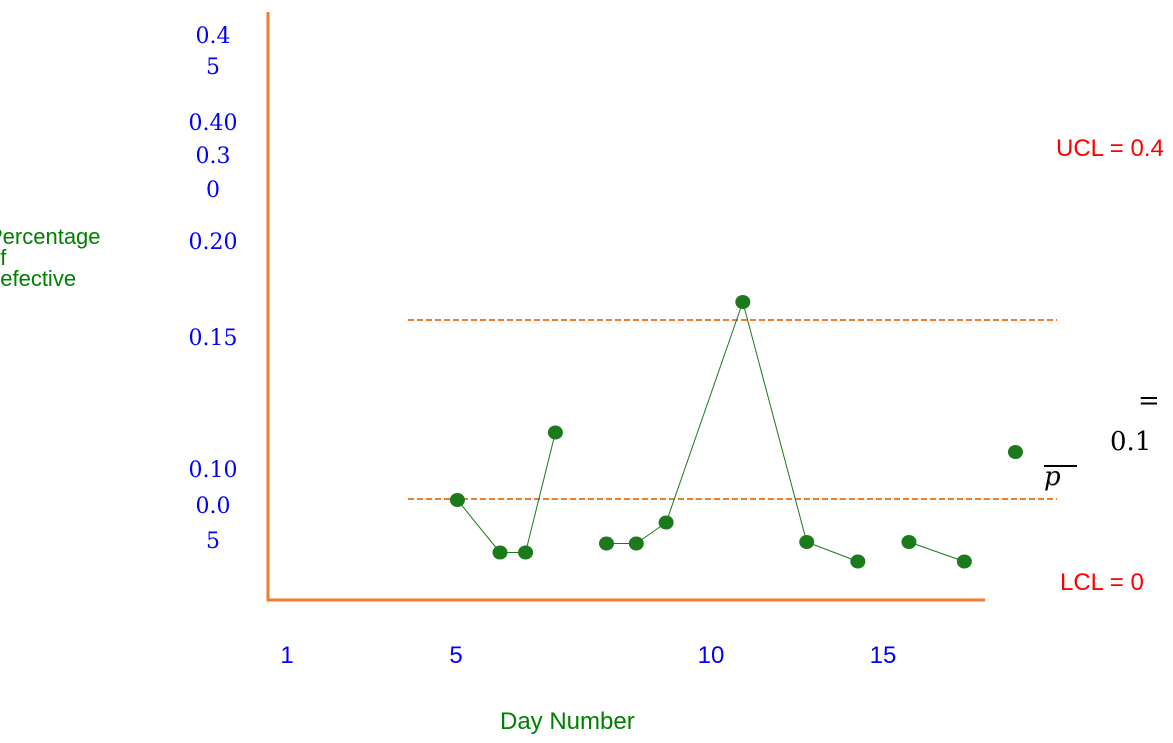  What do you see at coordinates (1102, 582) in the screenshot?
I see `lcl-label: LCL = 0` at bounding box center [1102, 582].